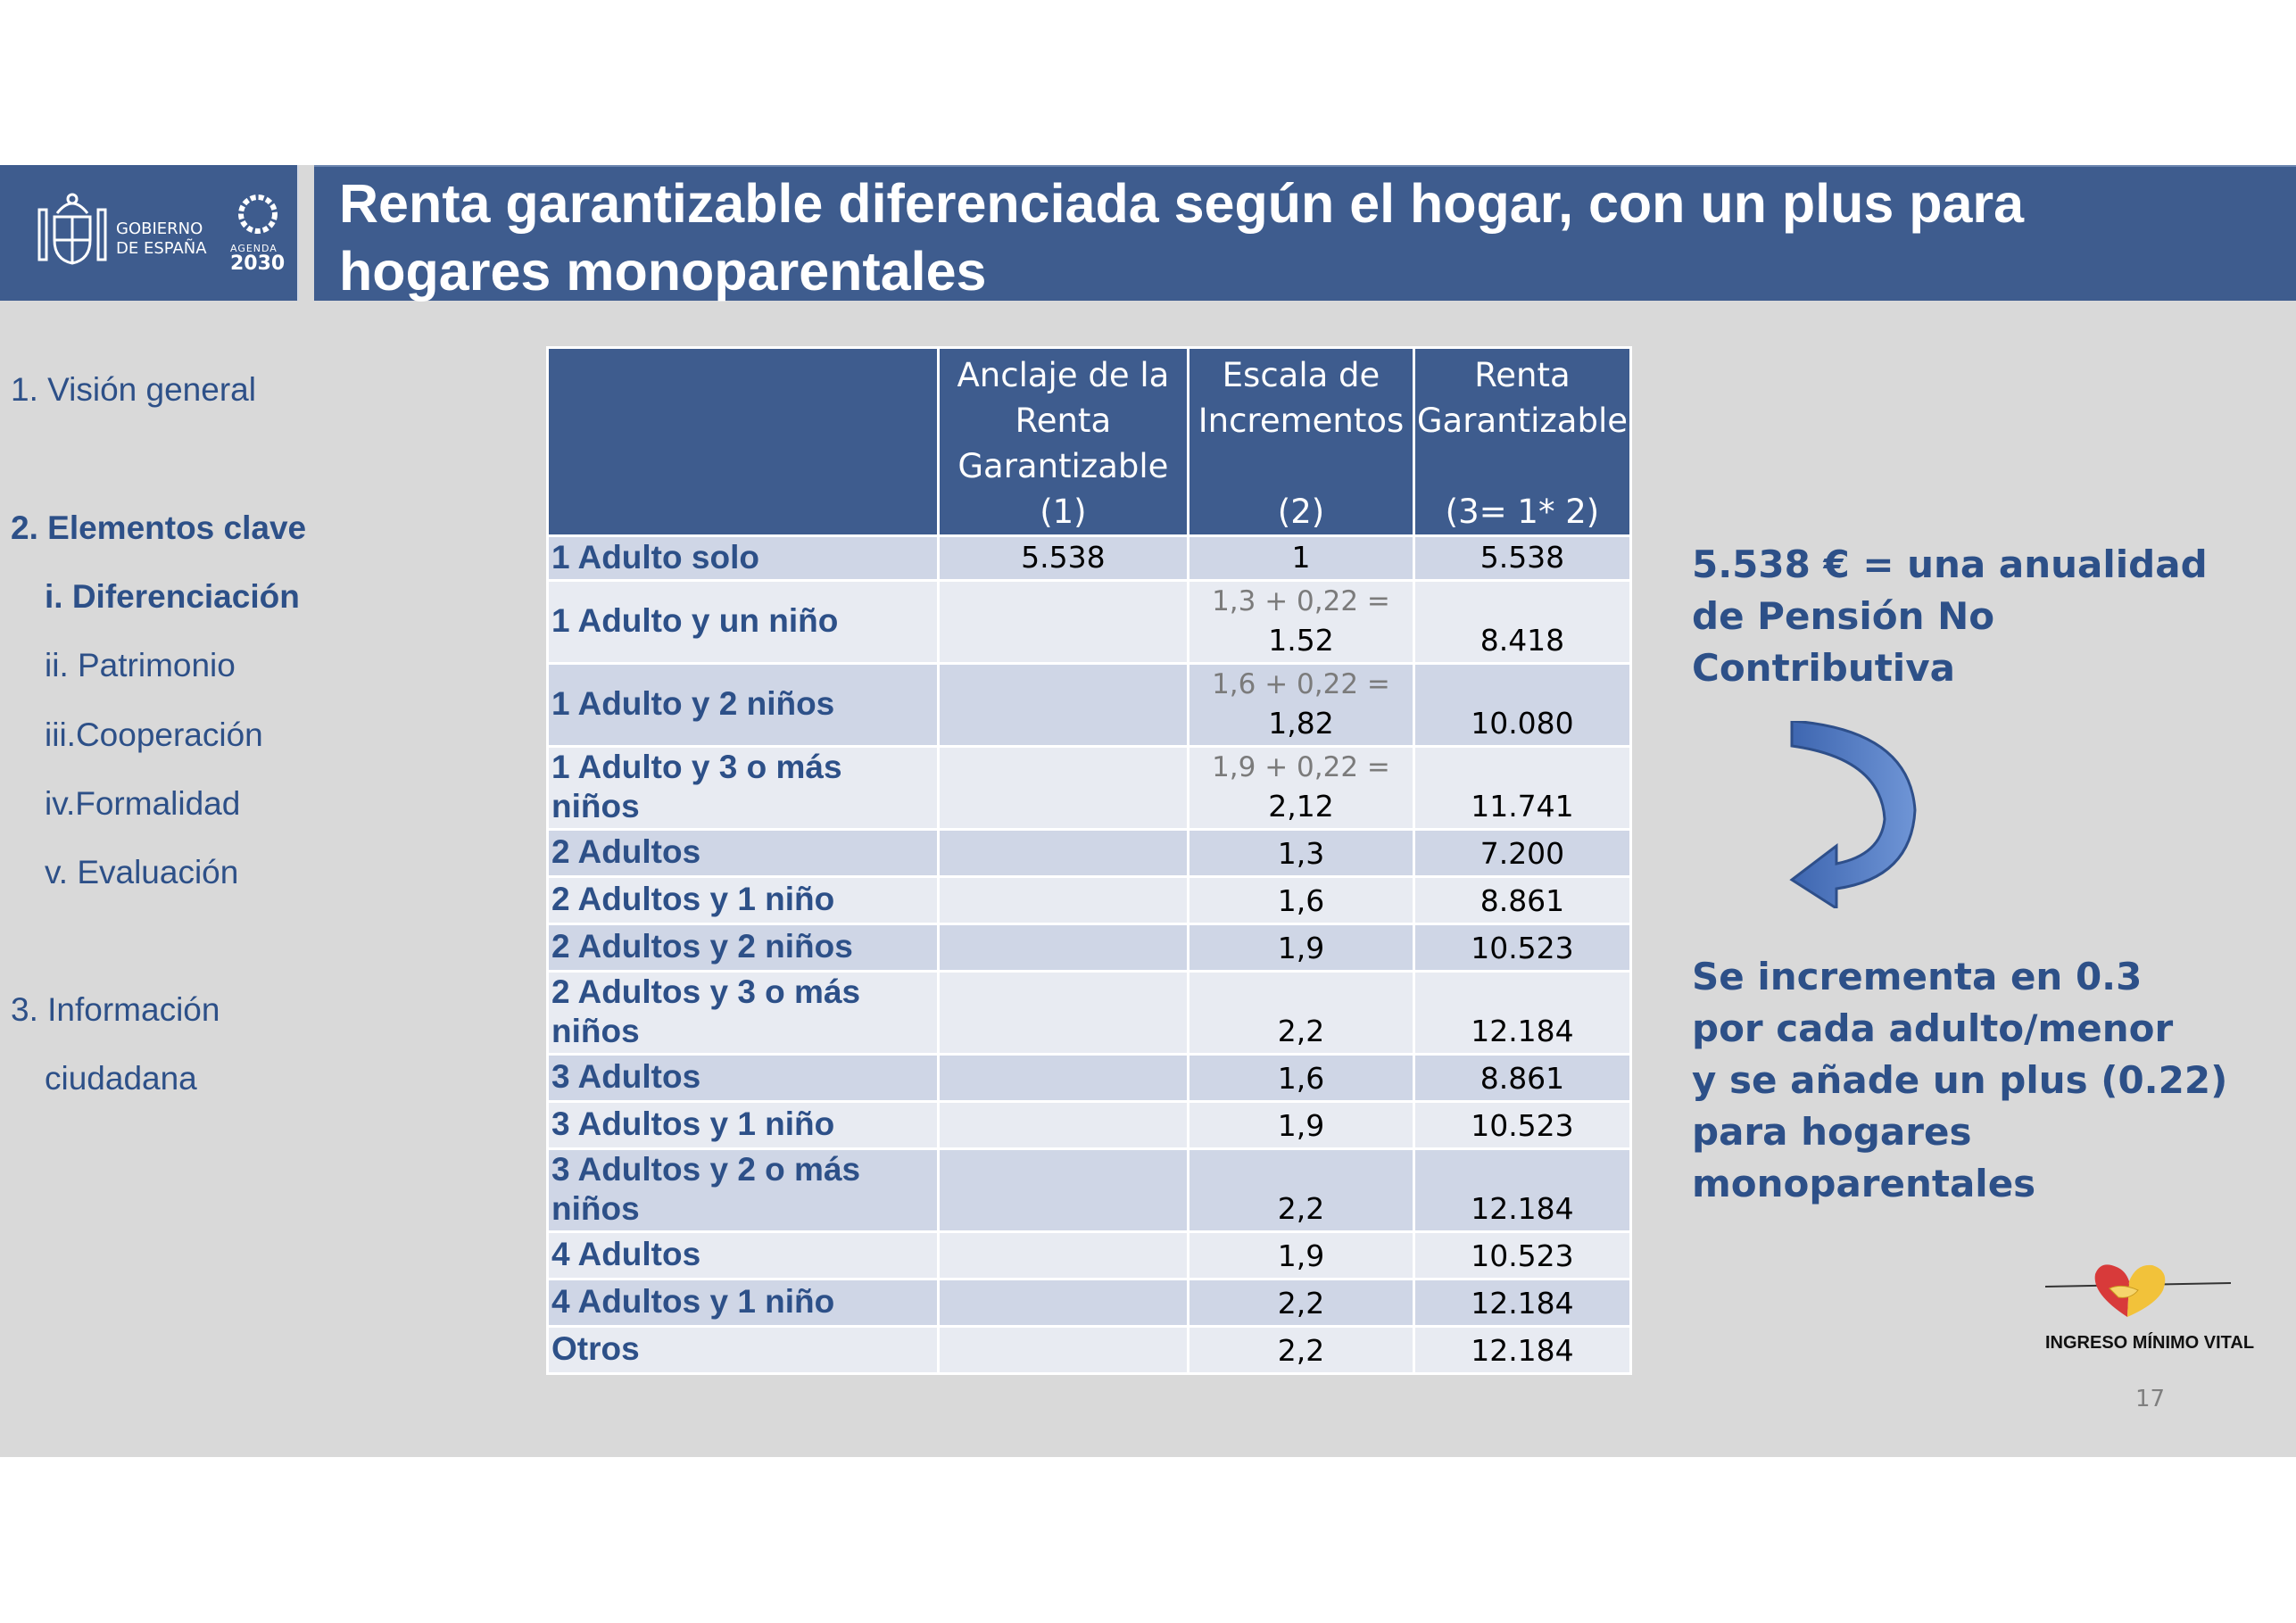 The height and width of the screenshot is (1623, 2296). I want to click on household-type-cell: 2 Adultos y 2 niños, so click(743, 948).